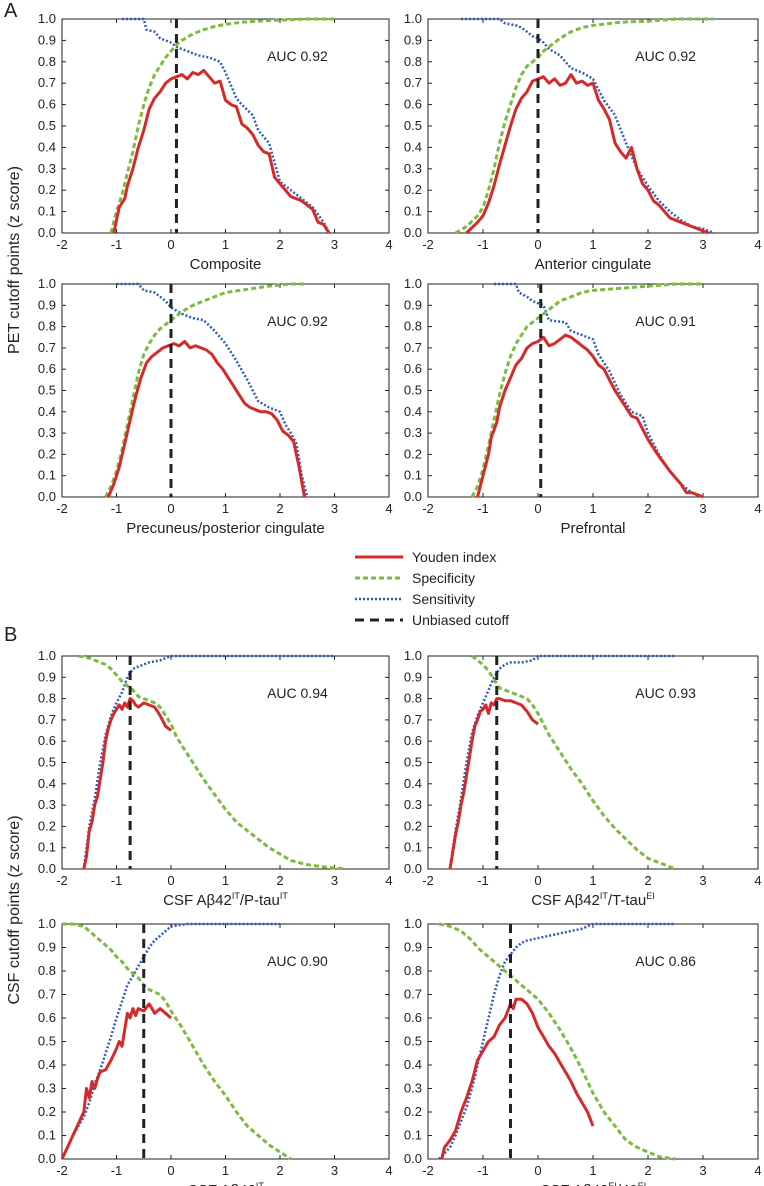 The height and width of the screenshot is (1186, 764). What do you see at coordinates (592, 528) in the screenshot?
I see `x-axis-label: Prefrontal` at bounding box center [592, 528].